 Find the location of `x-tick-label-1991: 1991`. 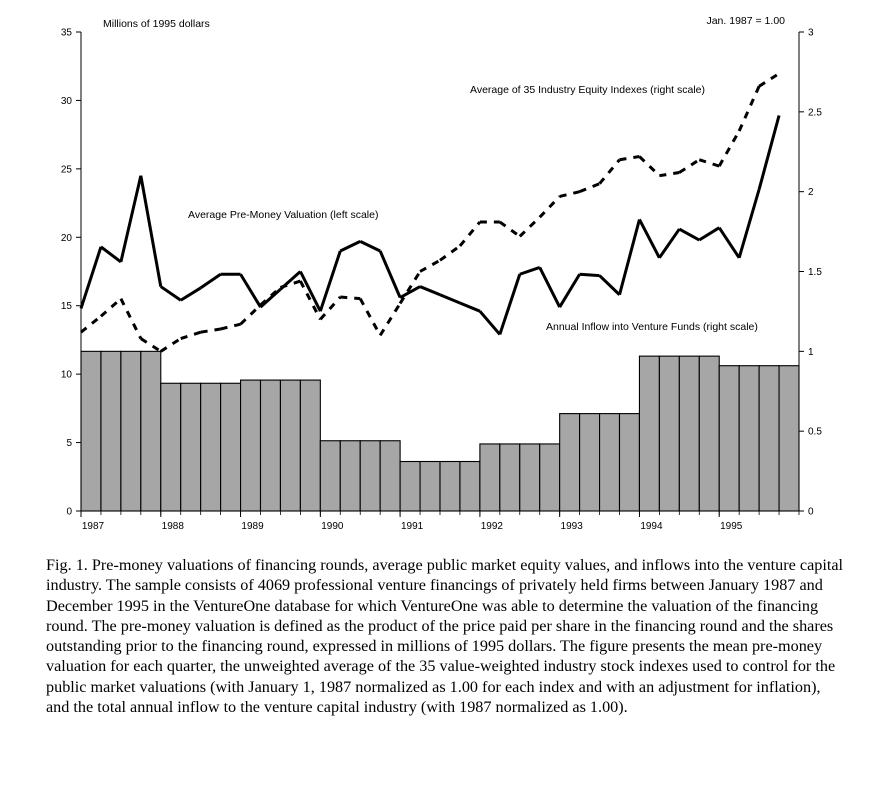

x-tick-label-1991: 1991 is located at coordinates (412, 526).